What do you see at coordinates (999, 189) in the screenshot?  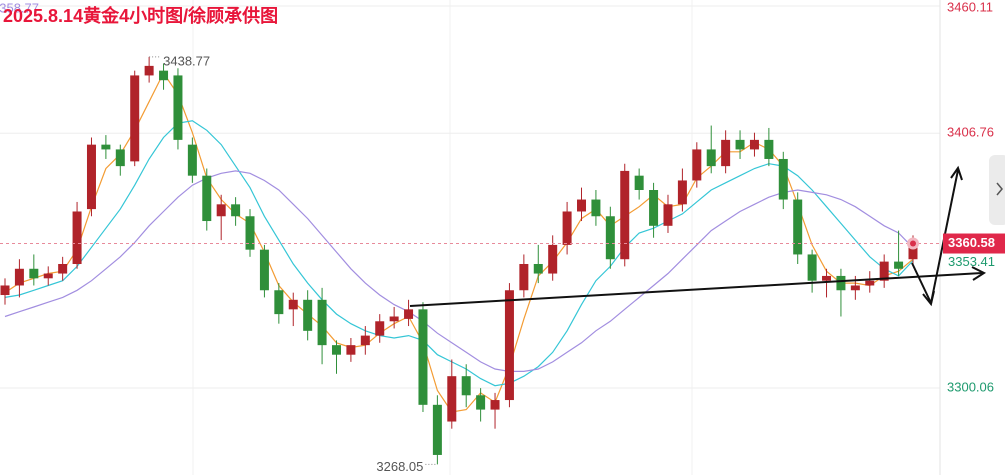 I see `tab-icon` at bounding box center [999, 189].